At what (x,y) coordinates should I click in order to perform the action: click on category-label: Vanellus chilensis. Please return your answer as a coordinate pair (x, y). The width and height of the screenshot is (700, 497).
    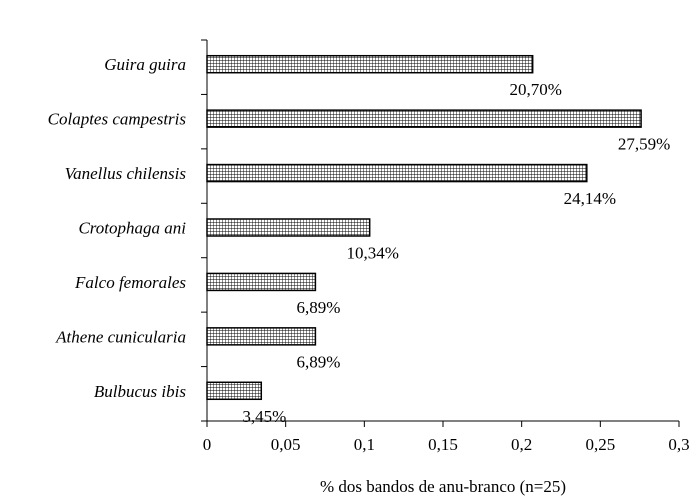
    Looking at the image, I should click on (126, 173).